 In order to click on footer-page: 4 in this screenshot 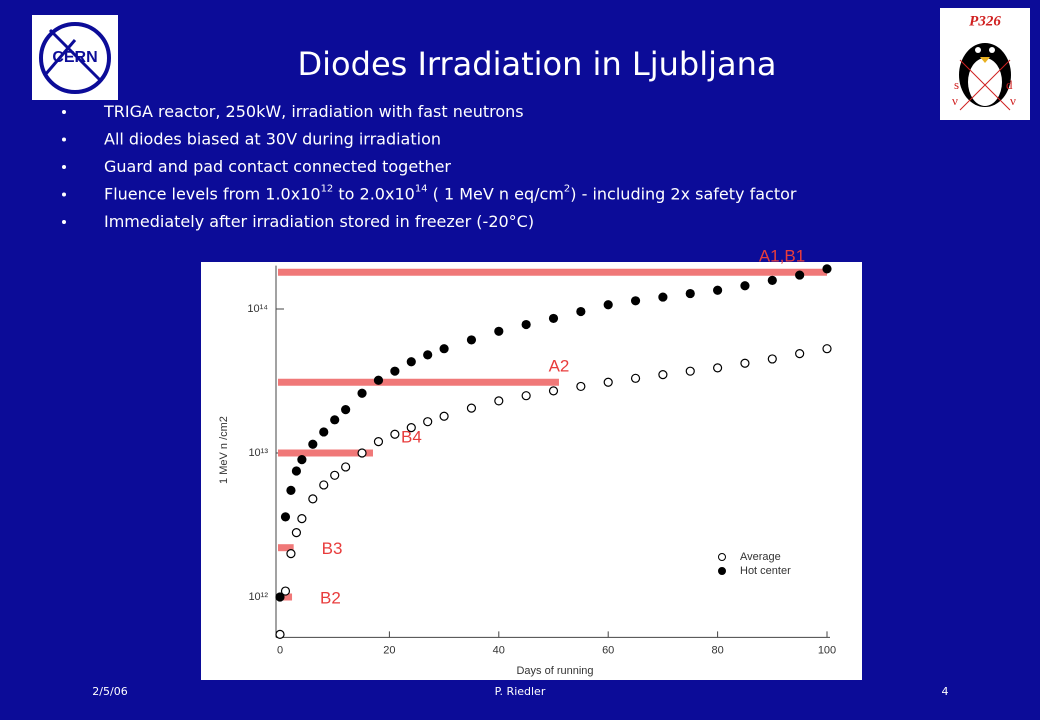, I will do `click(945, 691)`.